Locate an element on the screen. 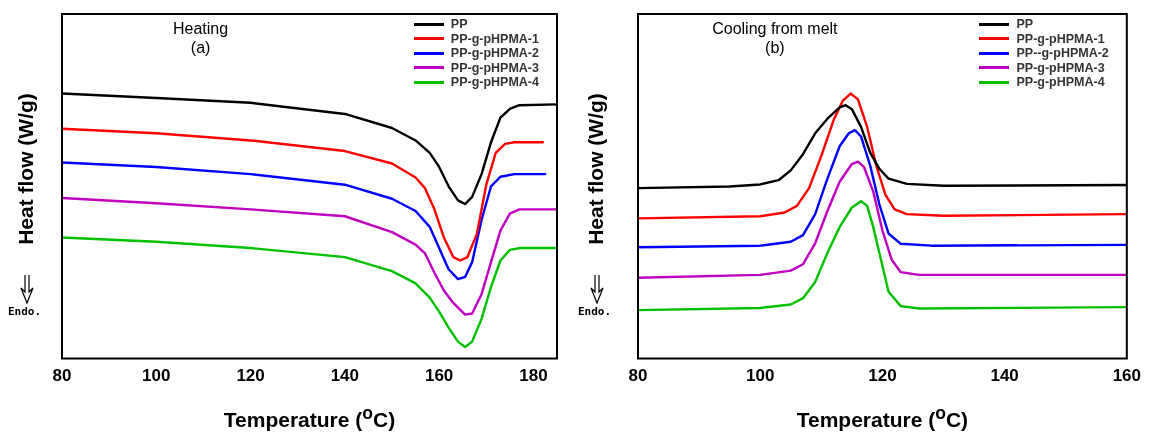 The height and width of the screenshot is (433, 1149). chart-subtitle: (a) is located at coordinates (200, 47).